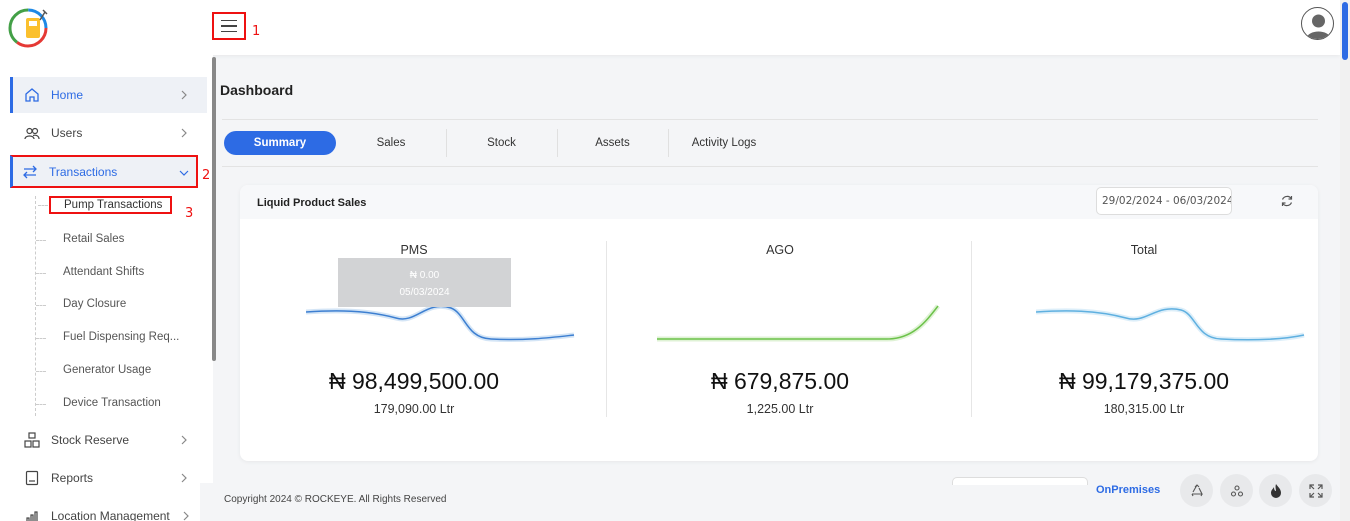 This screenshot has width=1350, height=521. Describe the element at coordinates (29, 27) in the screenshot. I see `fuel-pump-logo` at that location.